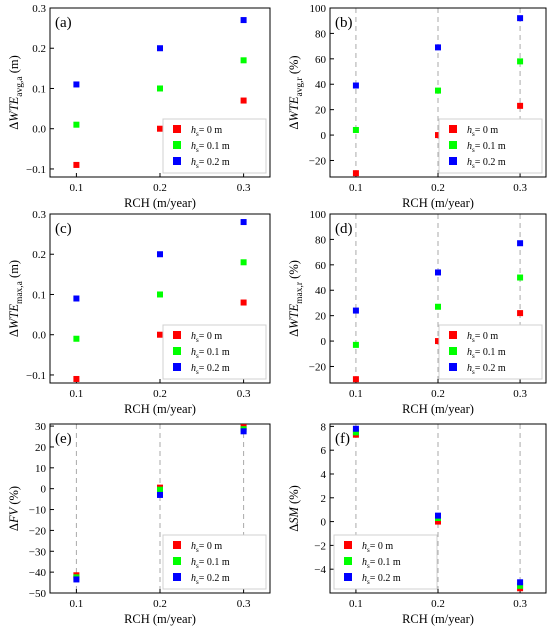  Describe the element at coordinates (41, 427) in the screenshot. I see `y-tick-label: 30` at that location.